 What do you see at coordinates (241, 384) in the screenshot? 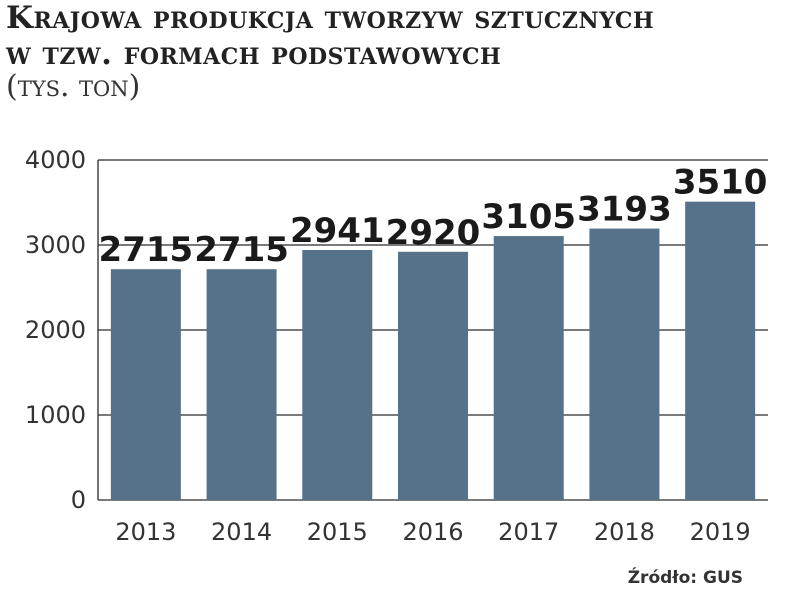
I see `bar-2014` at bounding box center [241, 384].